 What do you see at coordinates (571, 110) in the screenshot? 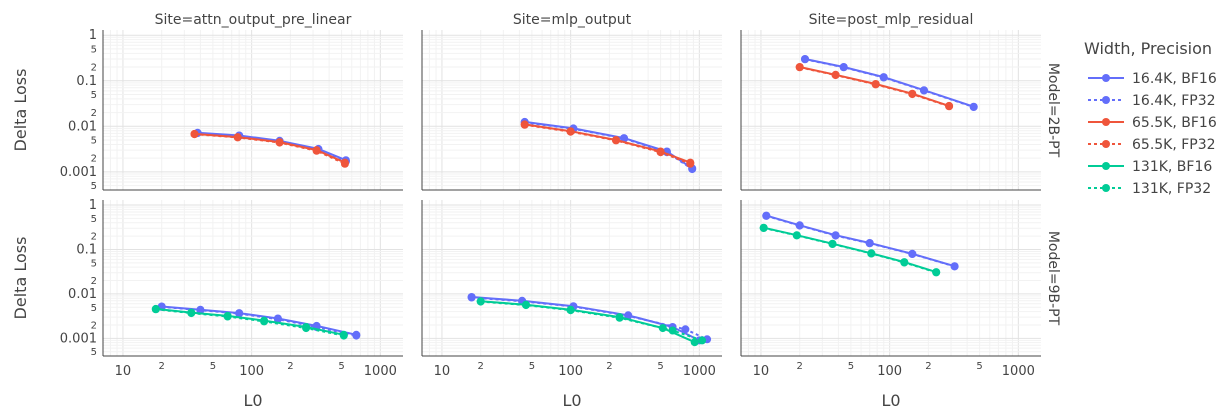
I see `subplot-r0-c1` at bounding box center [571, 110].